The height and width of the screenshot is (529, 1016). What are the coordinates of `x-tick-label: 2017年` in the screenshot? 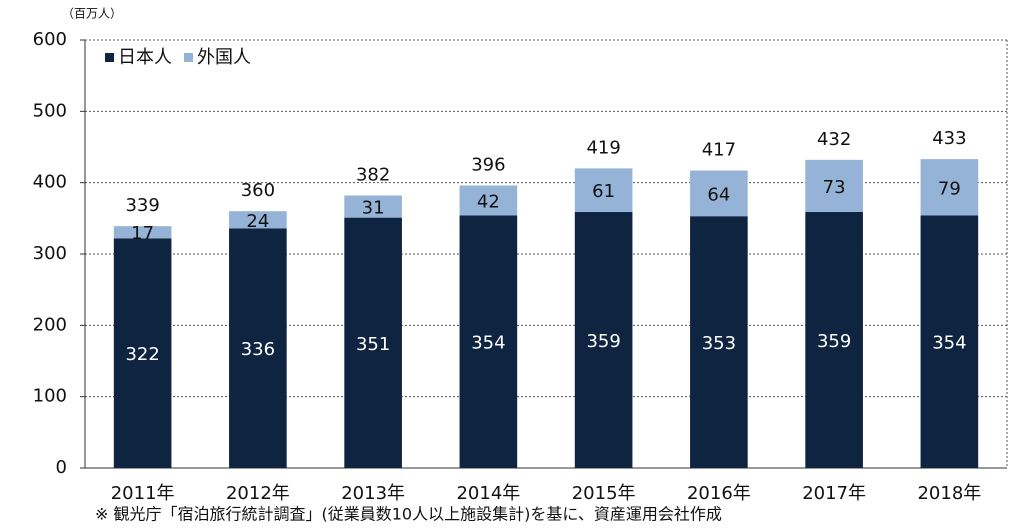 It's located at (834, 493).